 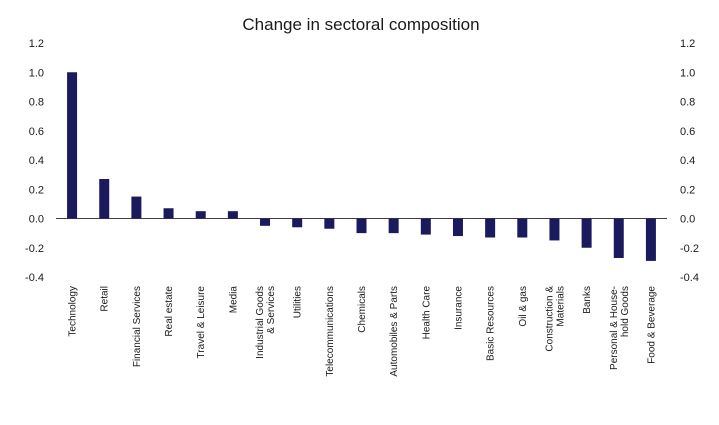 I want to click on y-tick-label-right: 1.0, so click(x=687, y=73).